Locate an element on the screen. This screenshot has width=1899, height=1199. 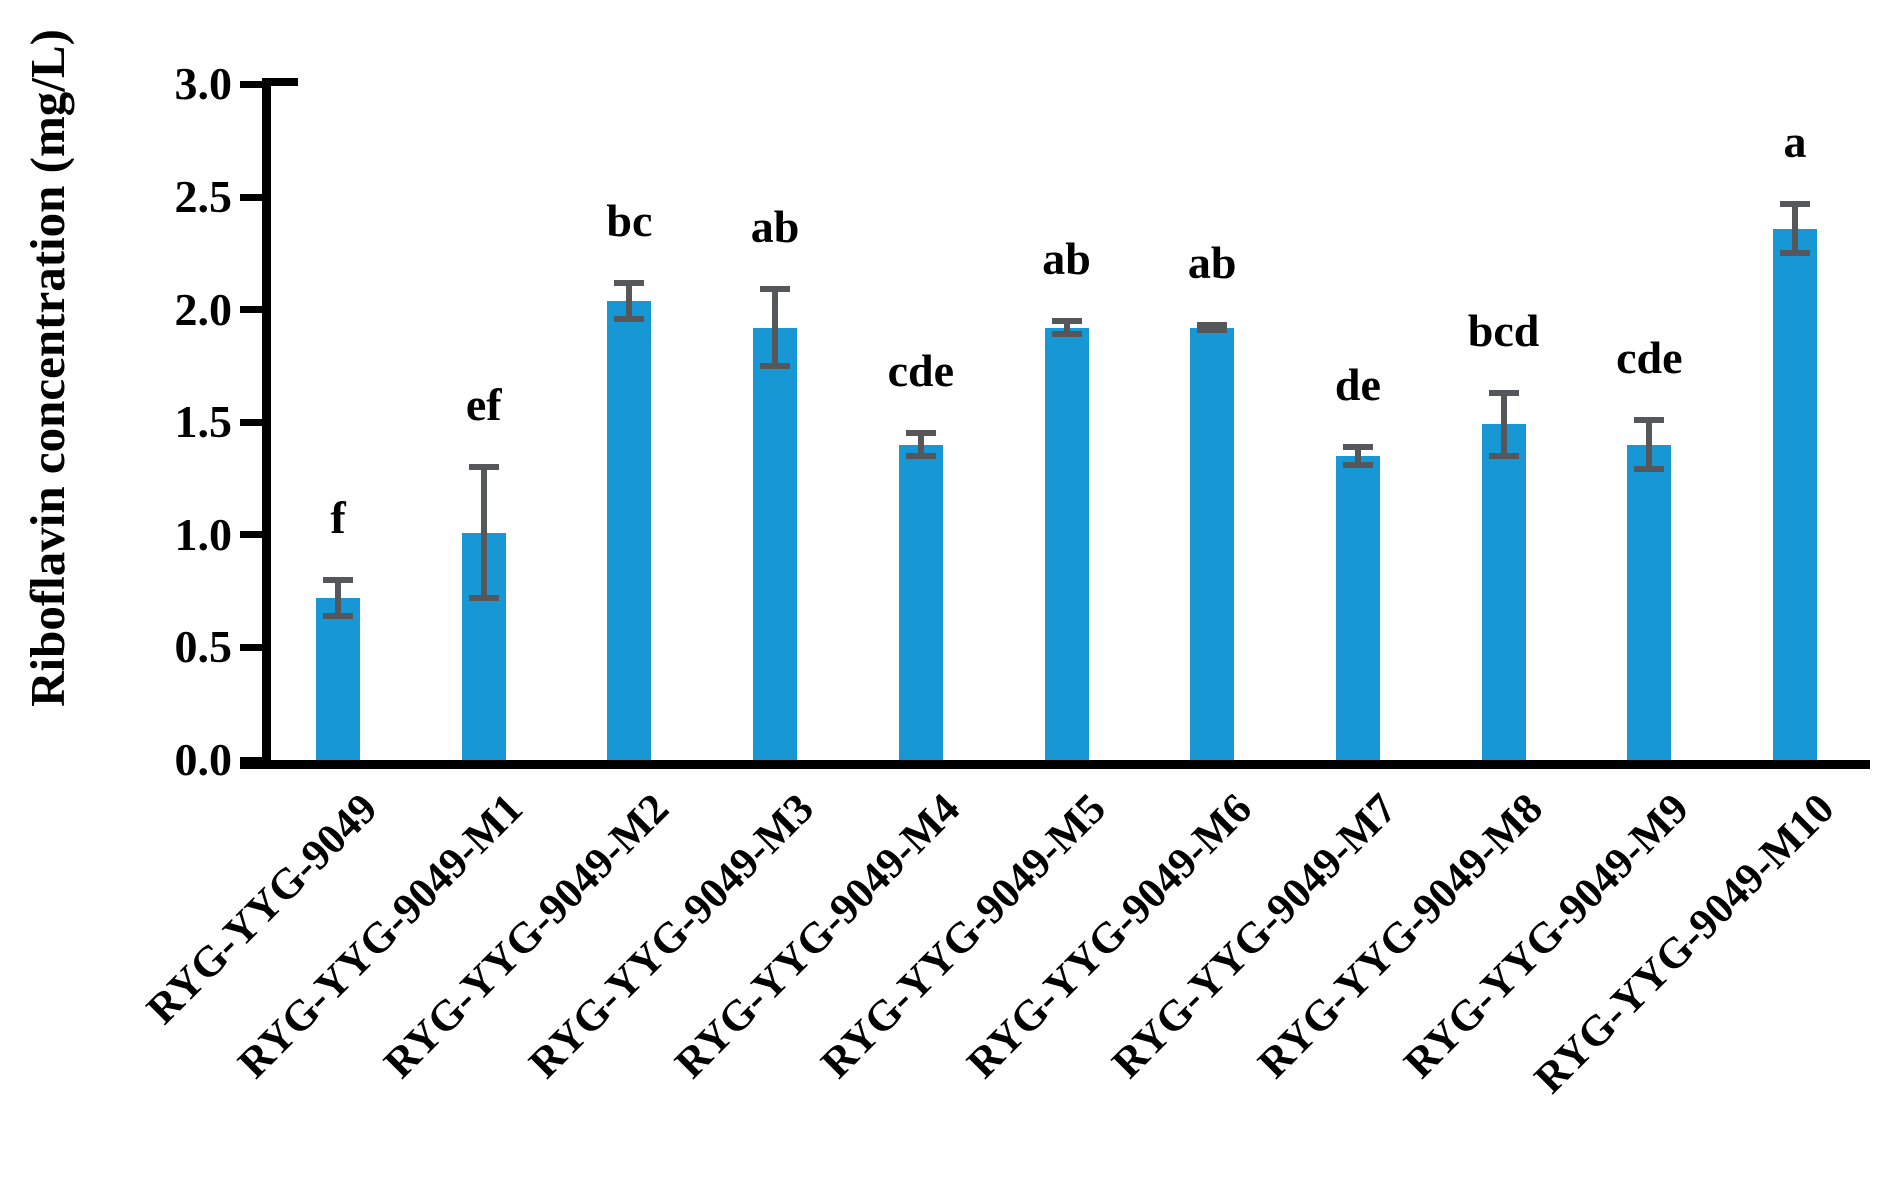
x-tick-label: RYG-YYG-9049-M2 is located at coordinates (526, 936).